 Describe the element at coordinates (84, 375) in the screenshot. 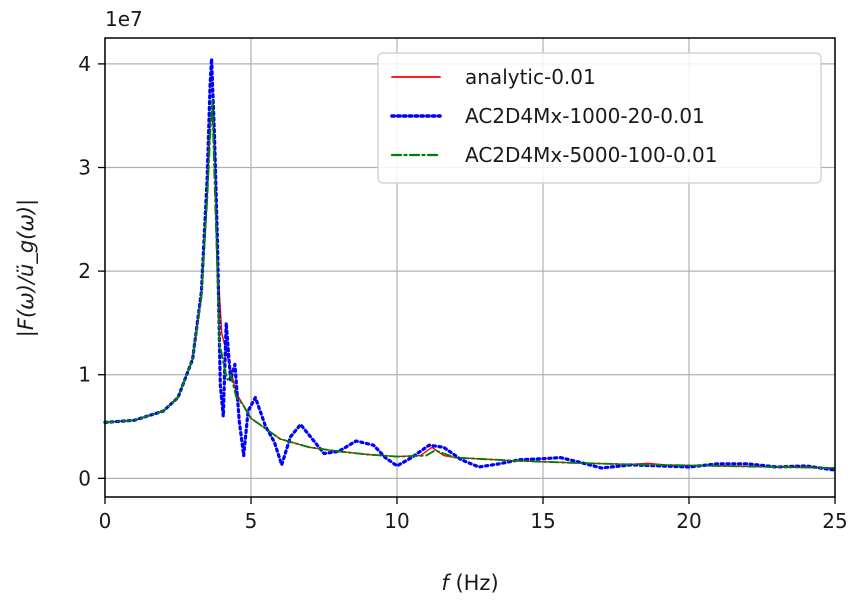

I see `y-tick-label: 1` at that location.